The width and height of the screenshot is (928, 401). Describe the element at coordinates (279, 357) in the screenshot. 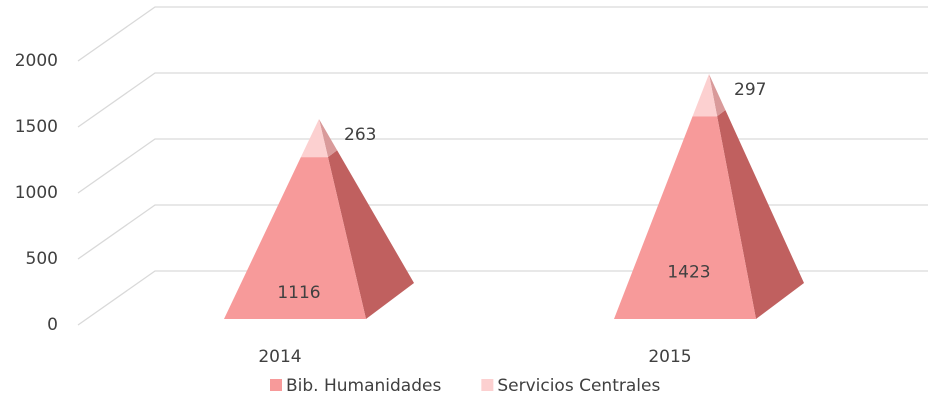

I see `x-tick-label: 2014` at that location.